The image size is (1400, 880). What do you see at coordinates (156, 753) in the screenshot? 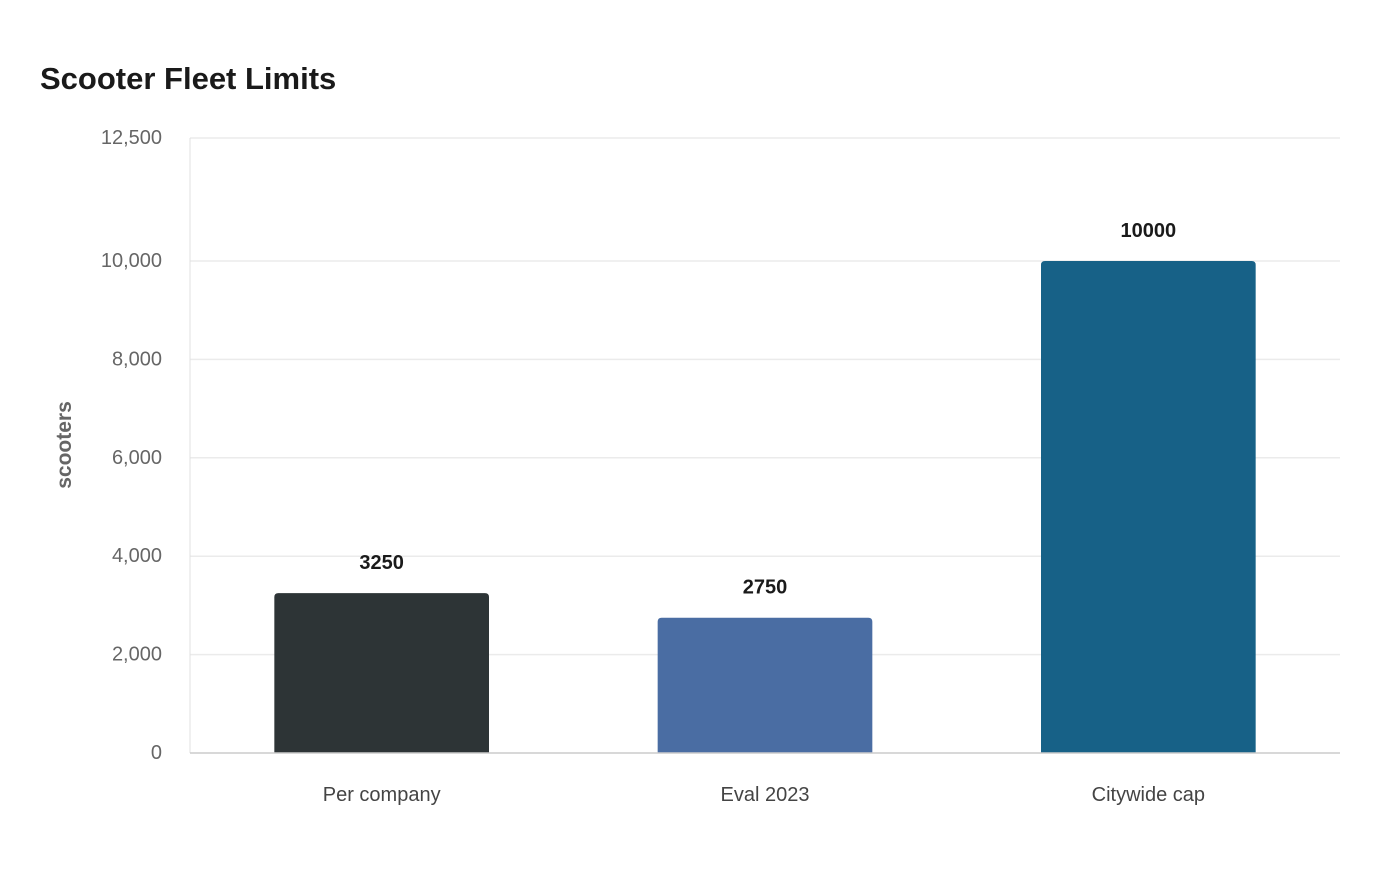
I see `y-tick-label: 0` at bounding box center [156, 753].